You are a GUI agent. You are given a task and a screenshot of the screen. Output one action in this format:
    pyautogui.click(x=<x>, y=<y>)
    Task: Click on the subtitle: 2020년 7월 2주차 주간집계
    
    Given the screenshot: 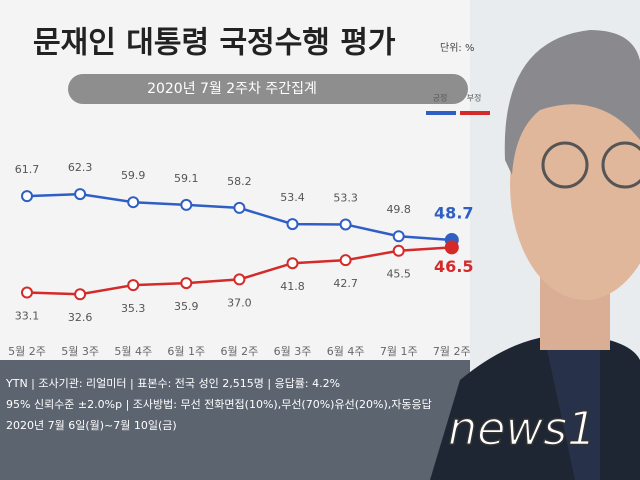 What is the action you would take?
    pyautogui.click(x=232, y=89)
    